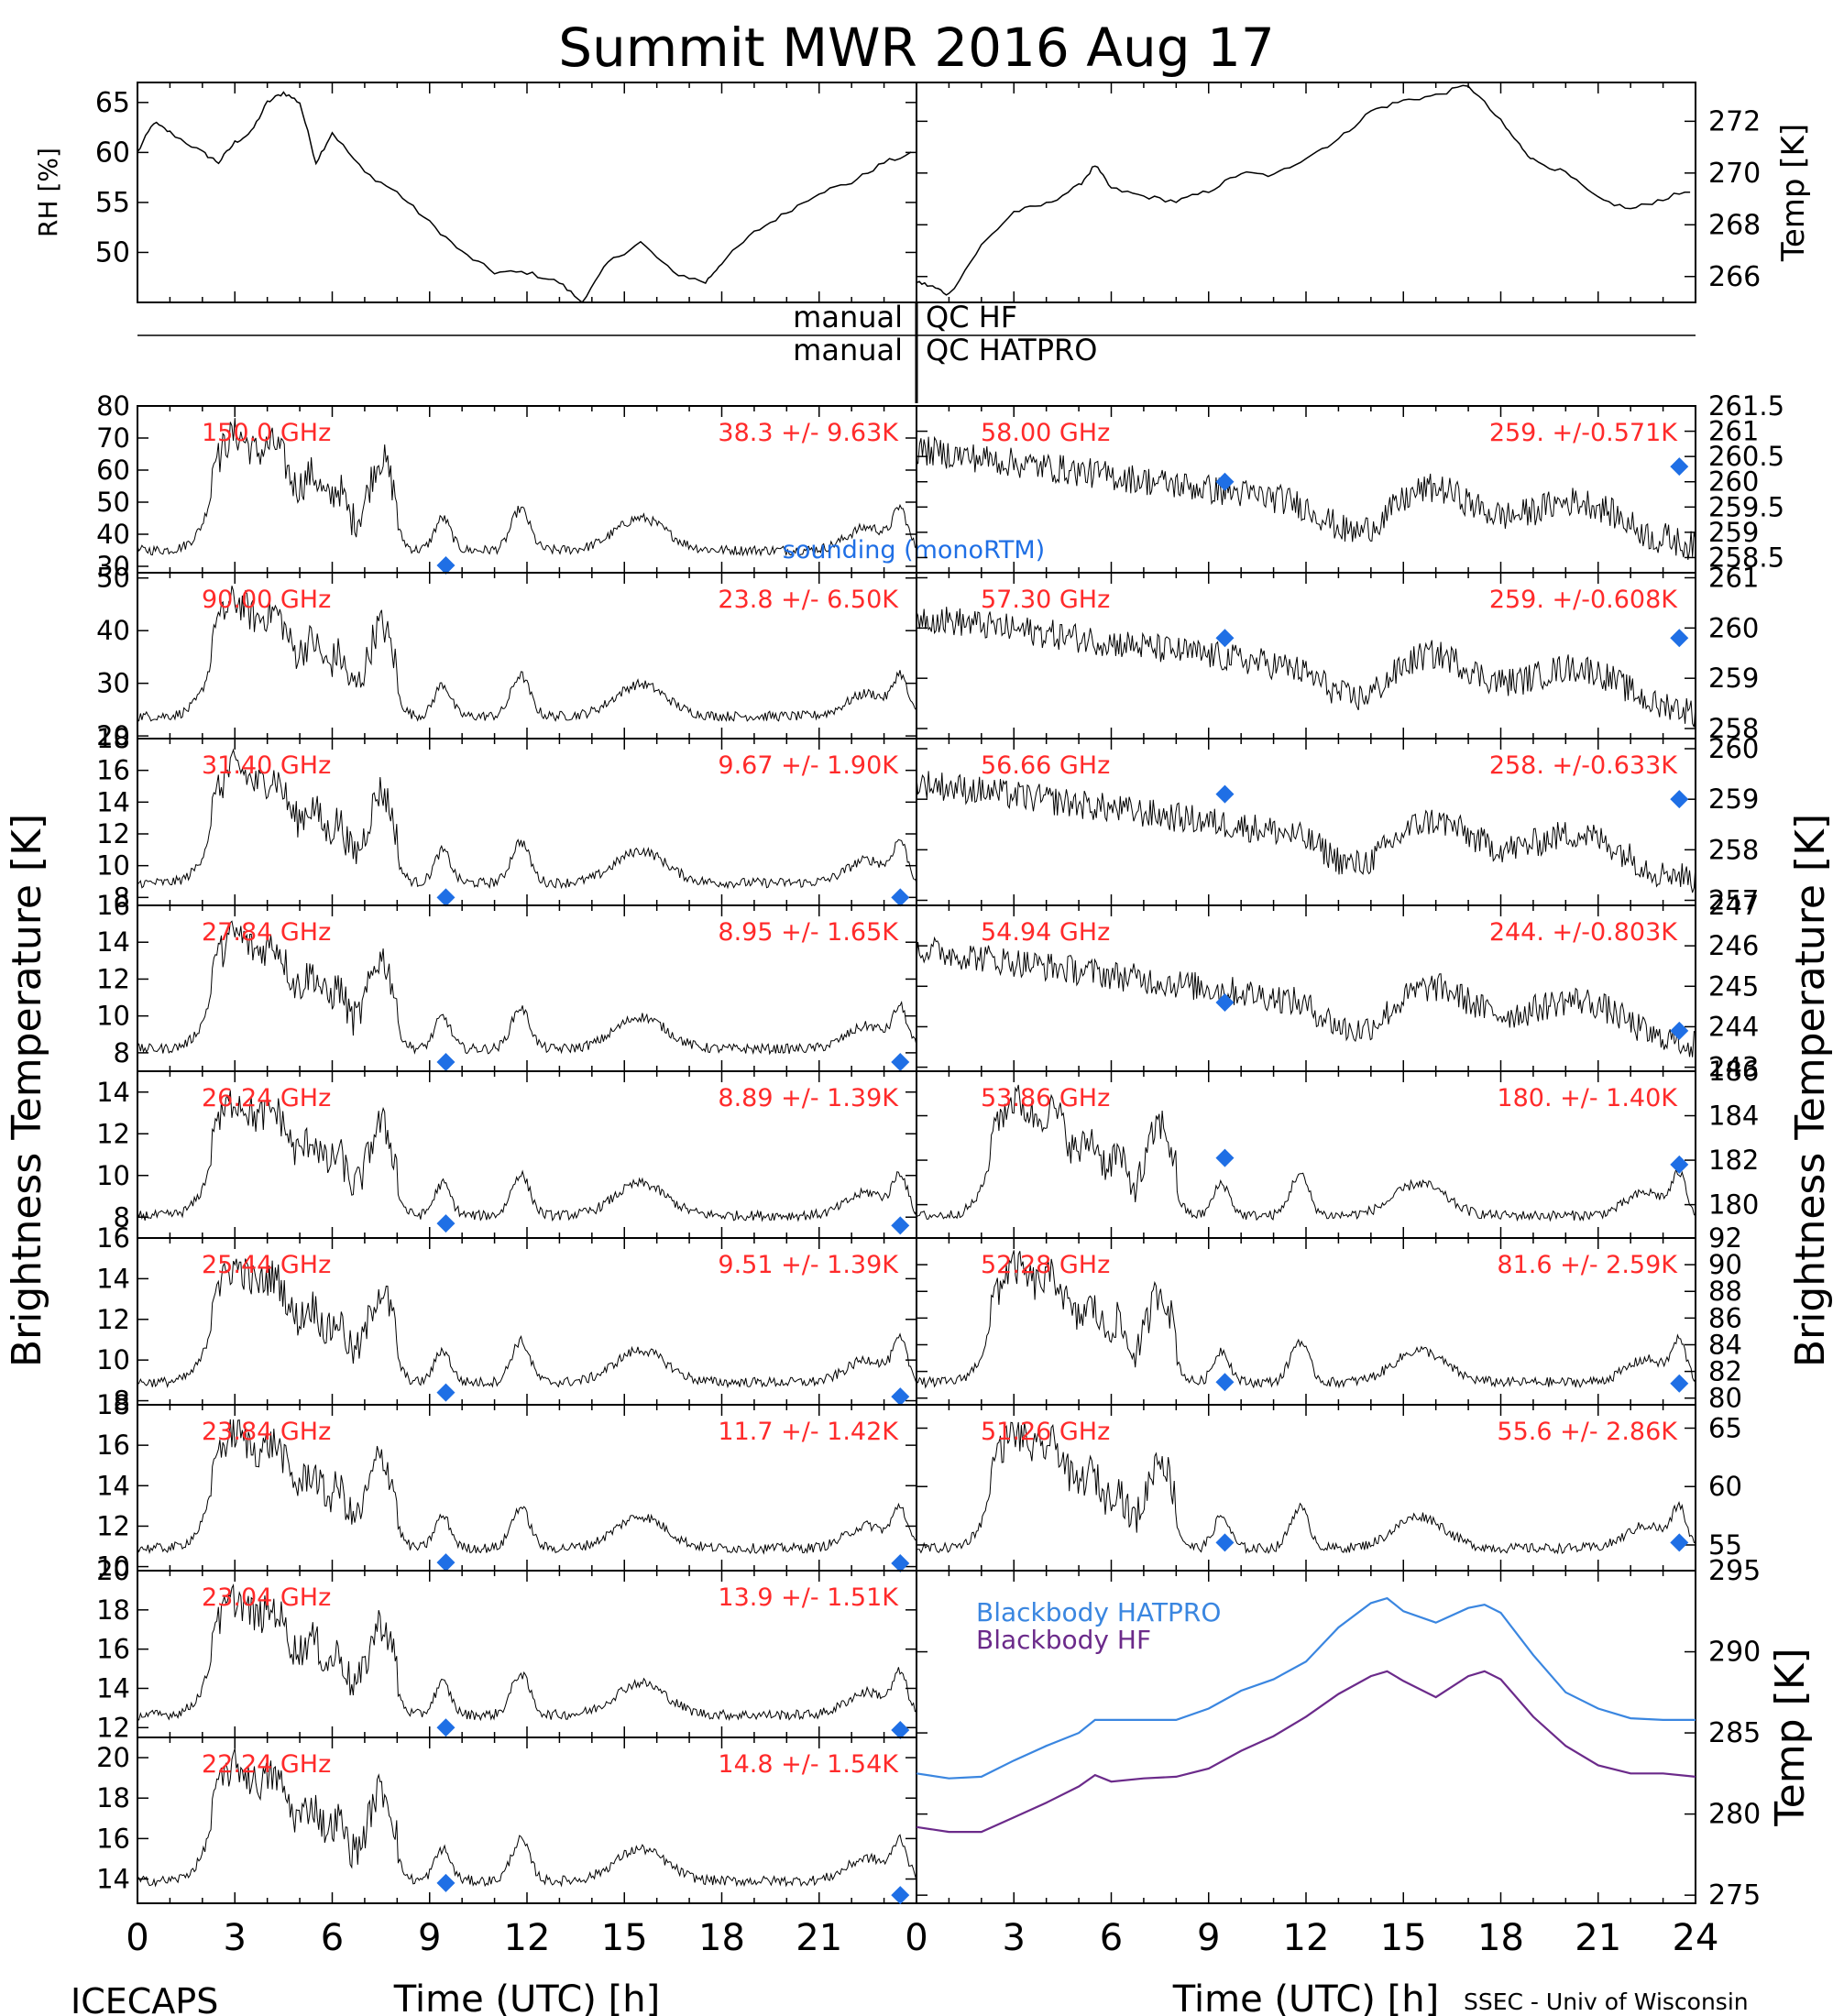  Describe the element at coordinates (27, 1090) in the screenshot. I see `y-label-left: Brightness Temperature [K]` at that location.